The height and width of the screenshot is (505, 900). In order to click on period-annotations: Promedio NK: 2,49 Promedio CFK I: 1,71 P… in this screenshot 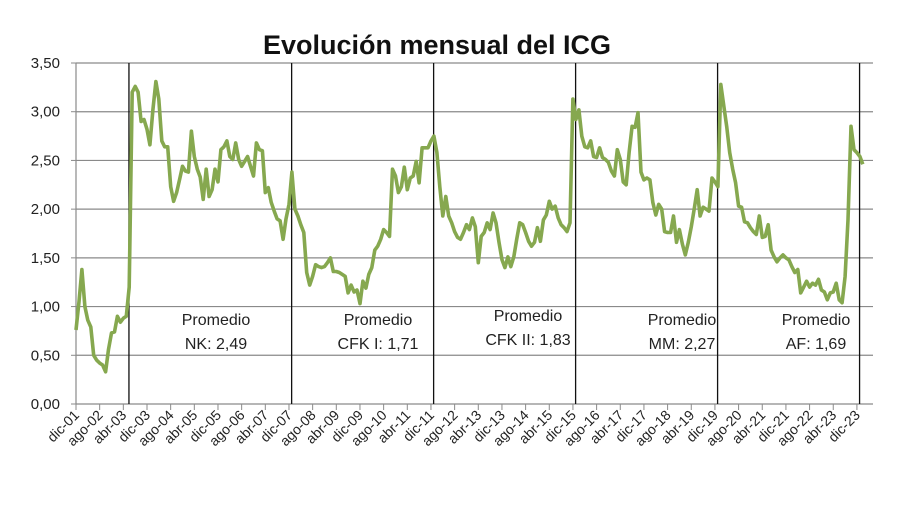, I will do `click(516, 330)`.